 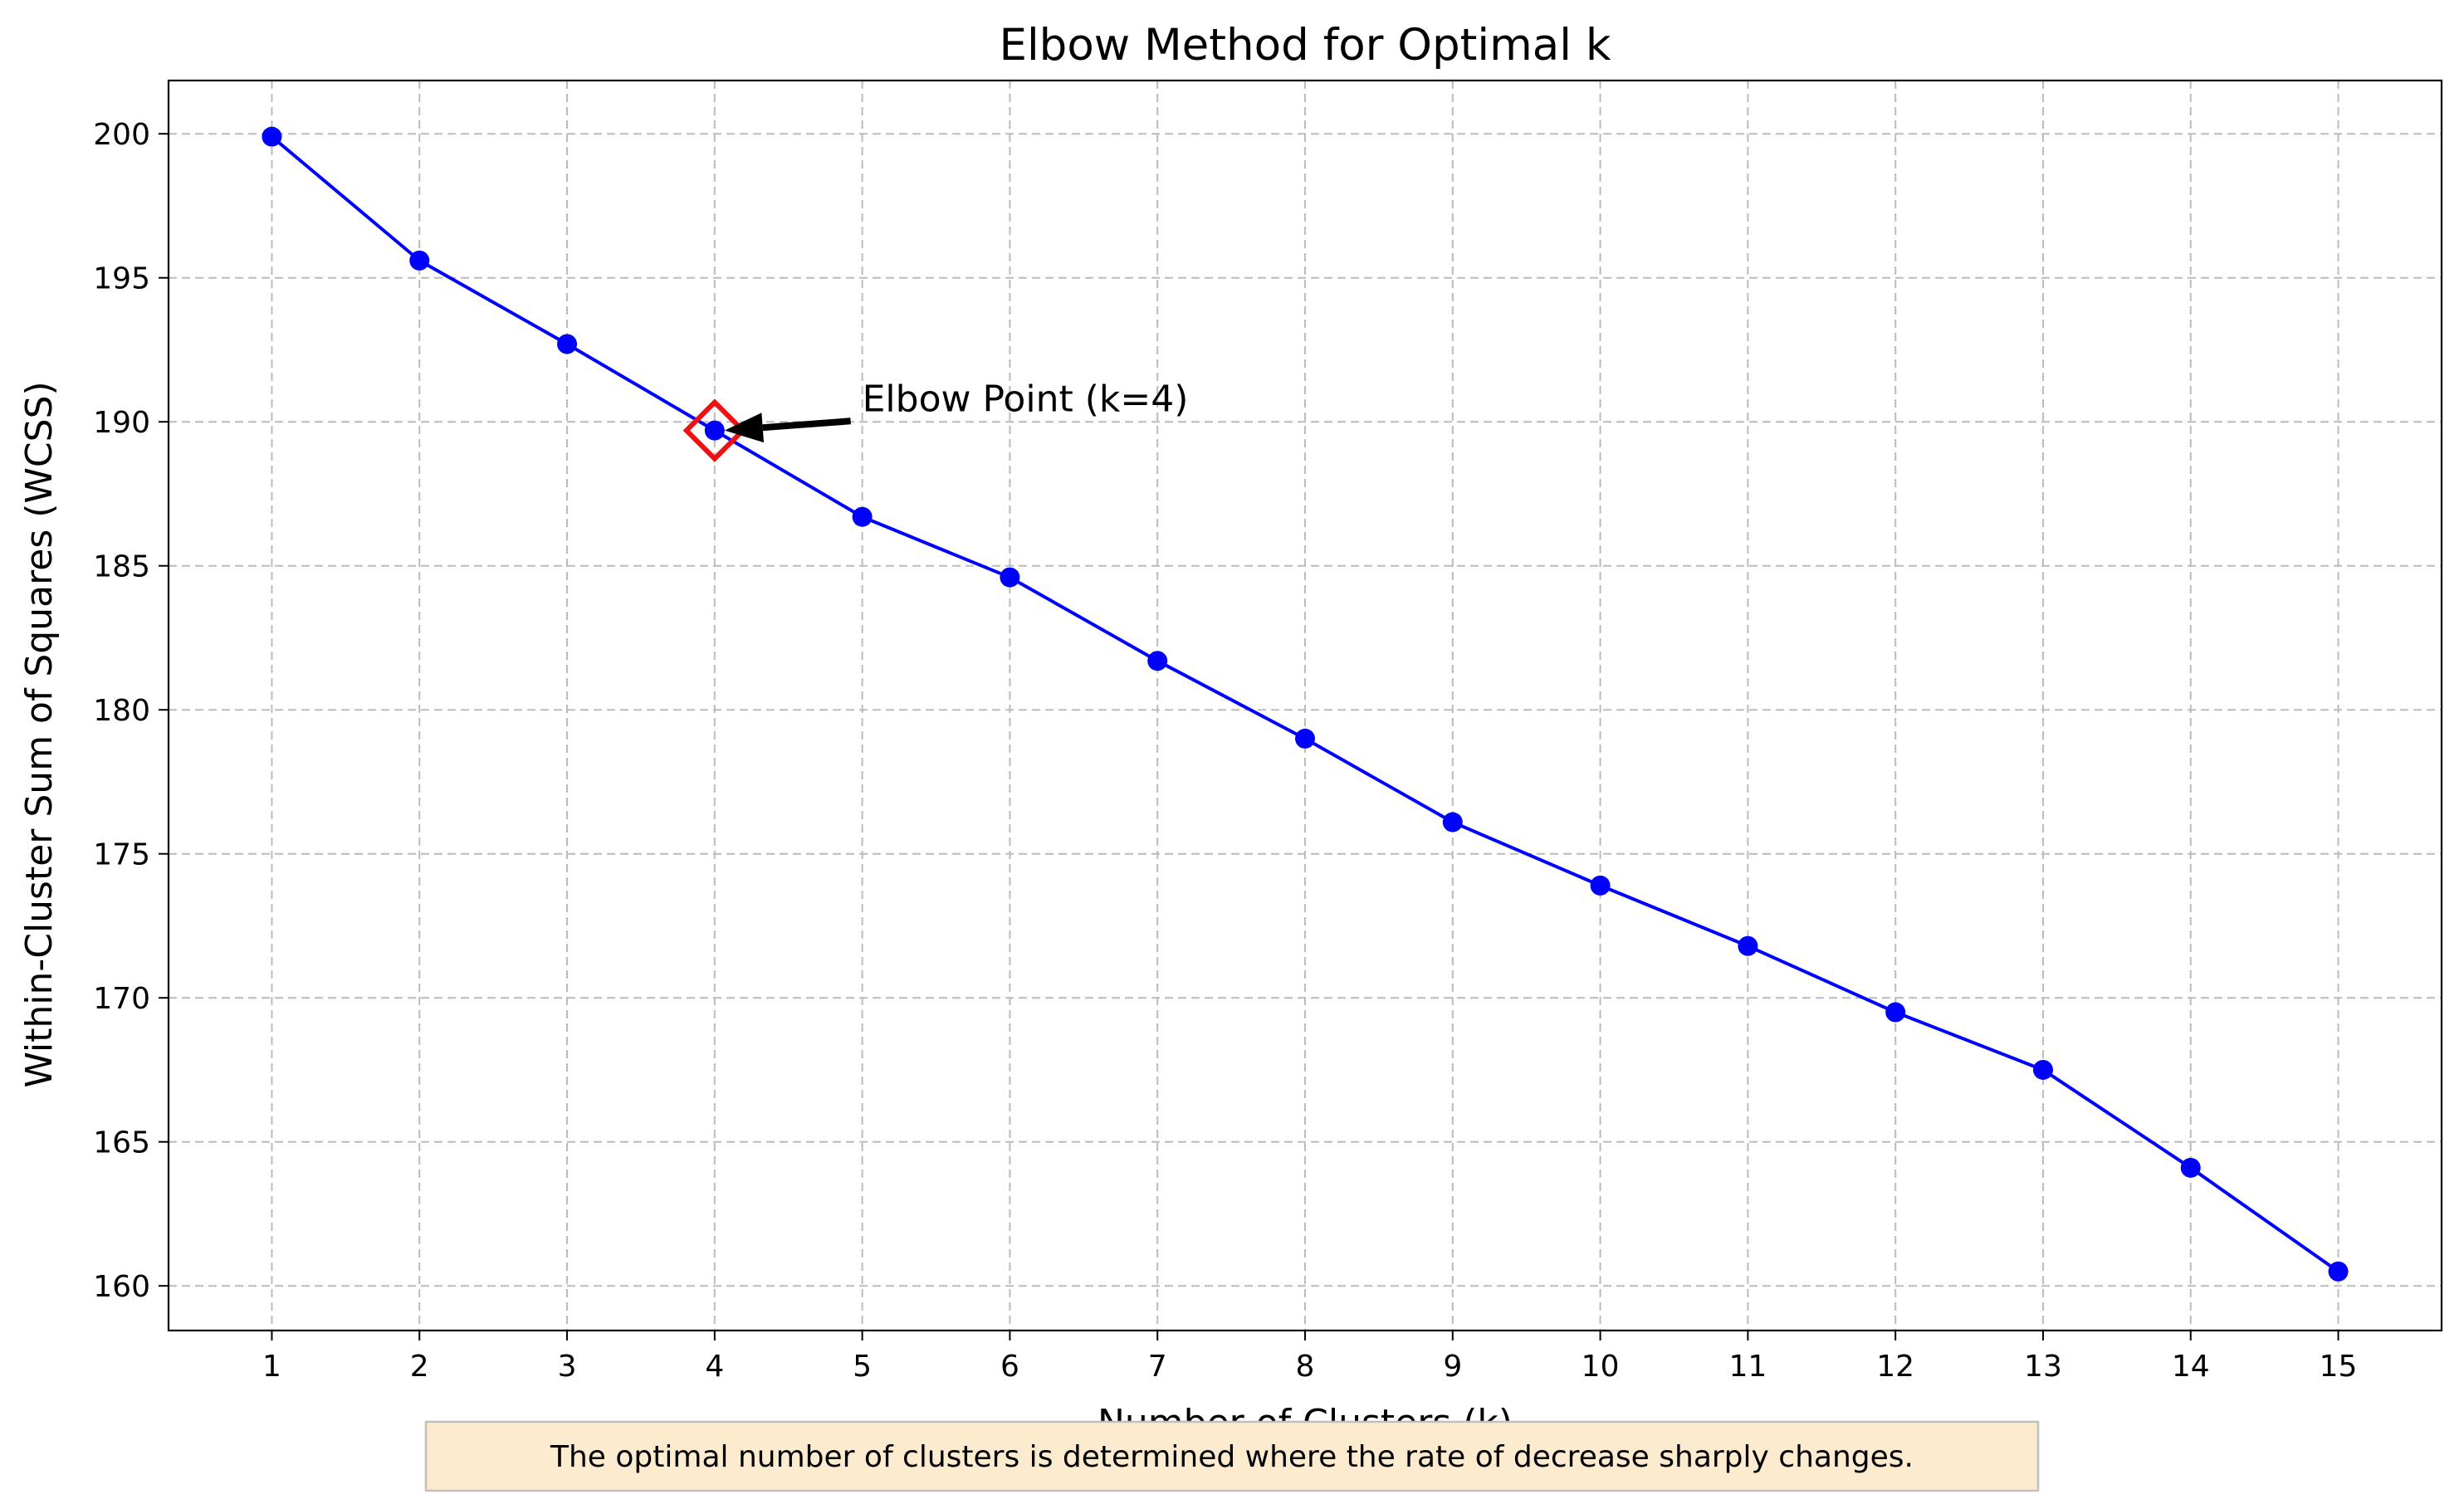 What do you see at coordinates (121, 855) in the screenshot?
I see `y-tick-label: 175` at bounding box center [121, 855].